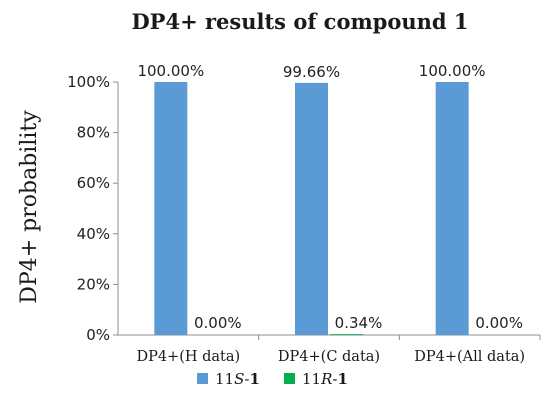 Image resolution: width=550 pixels, height=414 pixels. I want to click on chart-title: DP4+ results of compound 1, so click(299, 21).